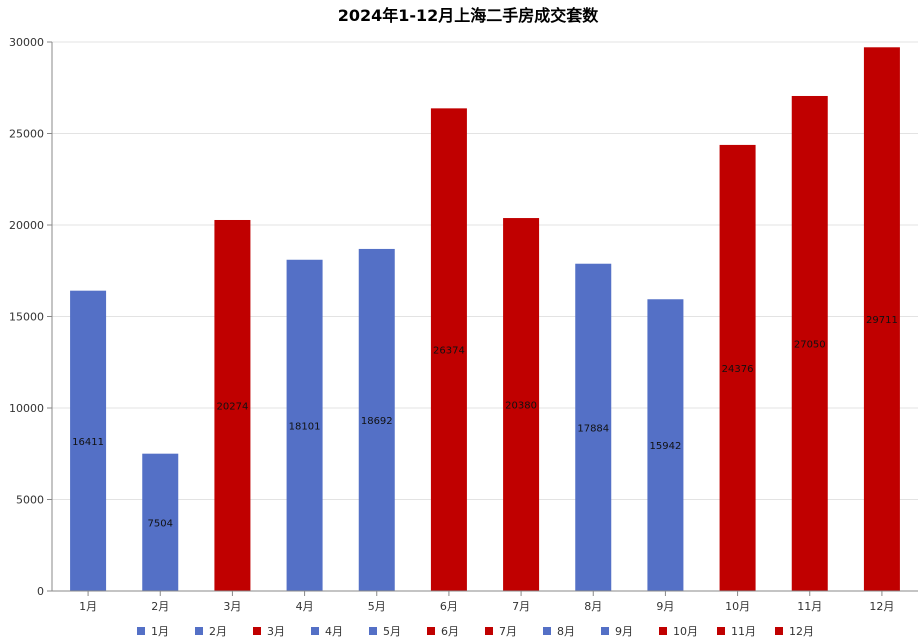  I want to click on x-tick-label: 12月, so click(881, 606).